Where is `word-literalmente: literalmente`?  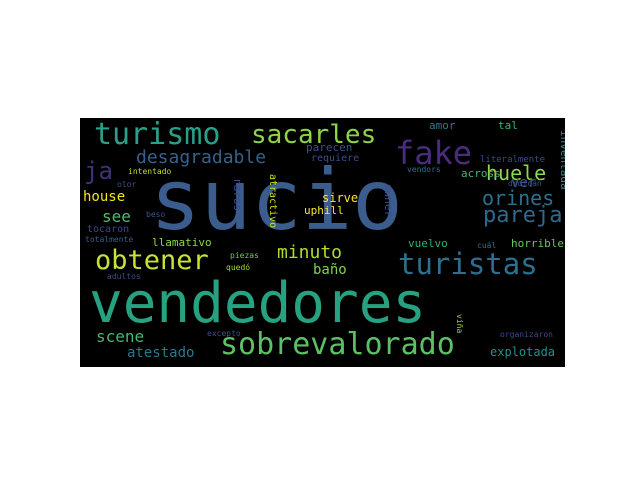 word-literalmente: literalmente is located at coordinates (513, 160).